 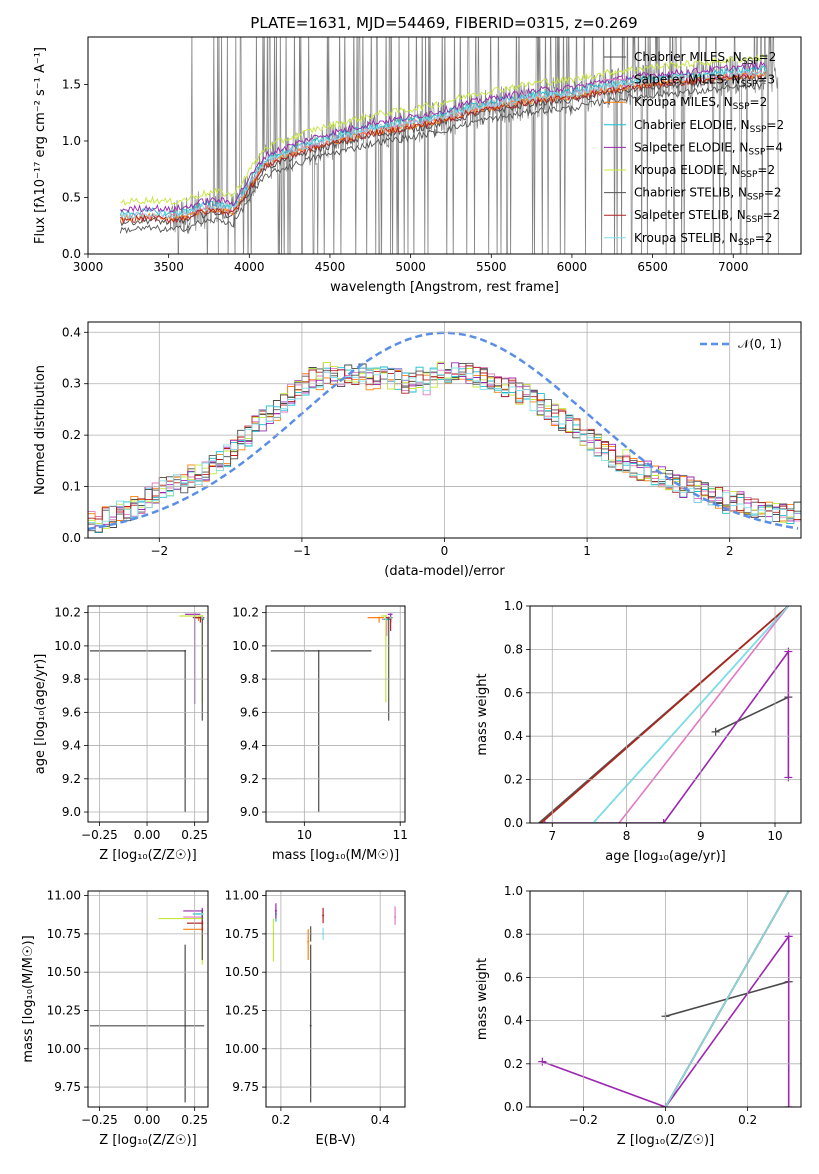 I want to click on legend-label-0: Chabrier MILES, NSSP=2, so click(x=705, y=58).